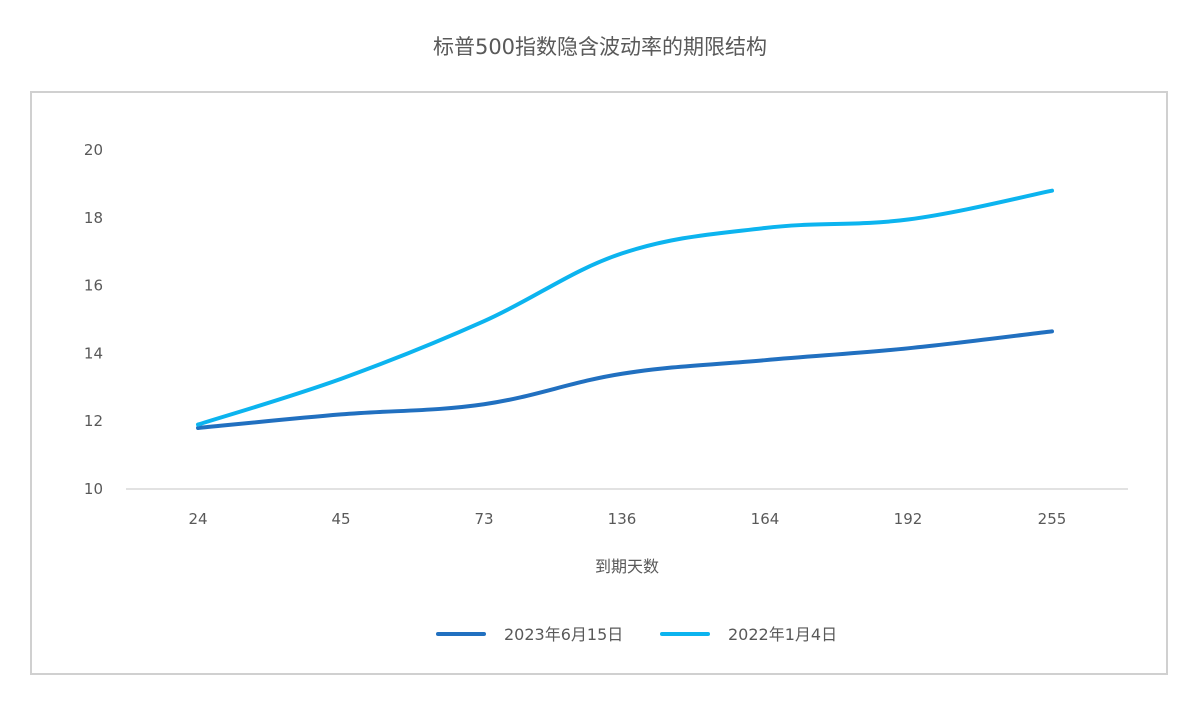 The image size is (1200, 706). Describe the element at coordinates (765, 519) in the screenshot. I see `x-tick-label: 164` at that location.